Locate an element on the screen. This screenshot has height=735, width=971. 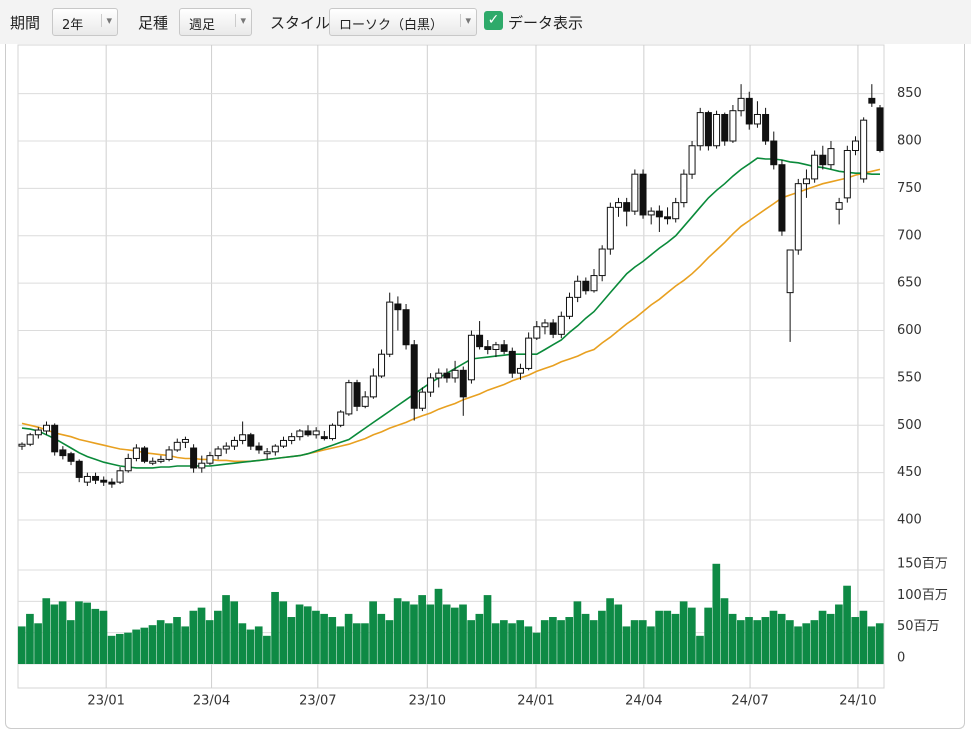
volume-tick-label: 50百万 is located at coordinates (918, 626).